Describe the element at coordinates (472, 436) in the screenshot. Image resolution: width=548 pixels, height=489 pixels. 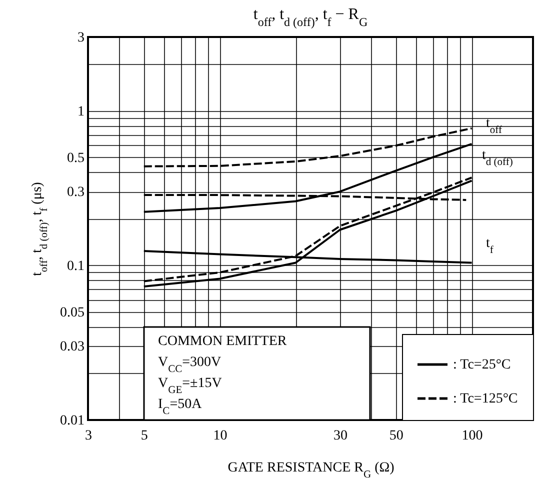
I see `x-tick-label: 100` at that location.